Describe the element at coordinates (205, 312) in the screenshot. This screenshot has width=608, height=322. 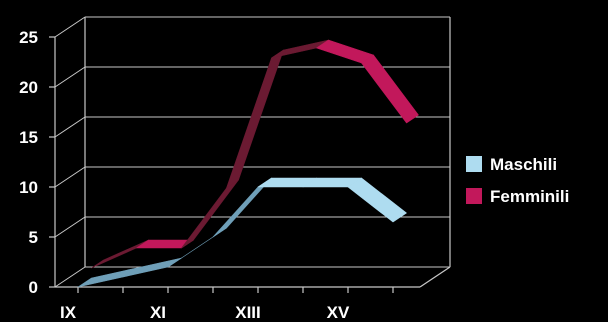
I see `x-axis: IX XI XIII XV` at that location.